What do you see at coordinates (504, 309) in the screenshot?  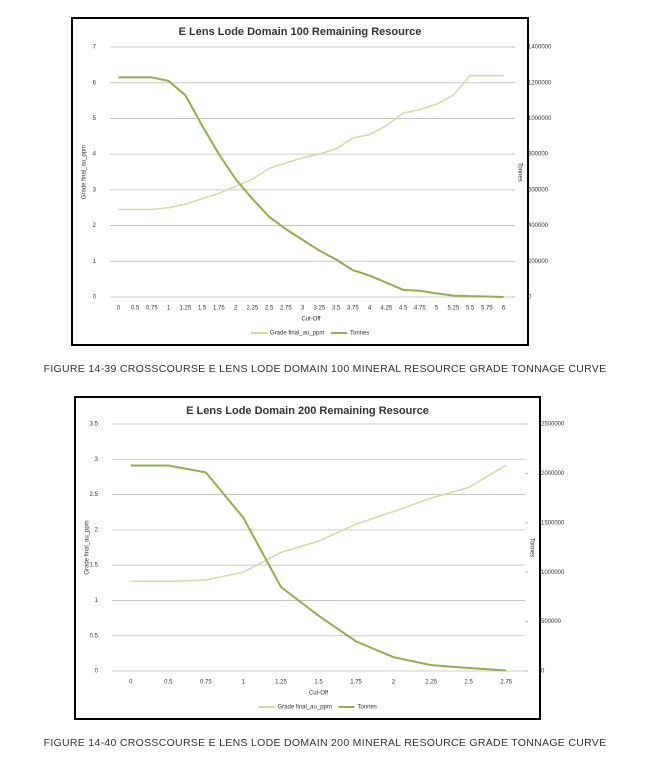 I see `x-tick-label: 6` at bounding box center [504, 309].